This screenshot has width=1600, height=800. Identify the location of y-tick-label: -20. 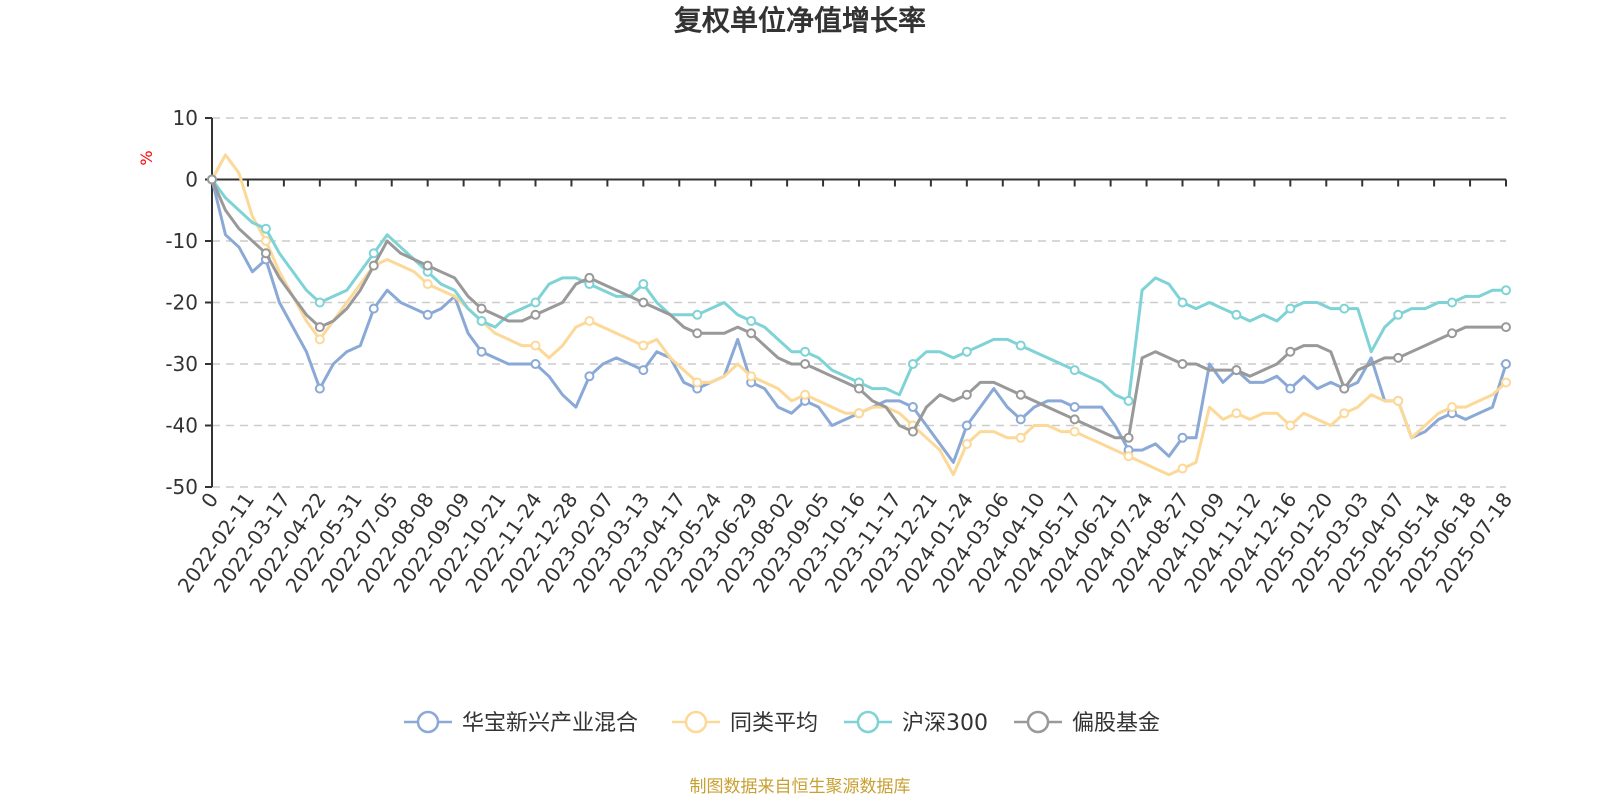
(181, 303).